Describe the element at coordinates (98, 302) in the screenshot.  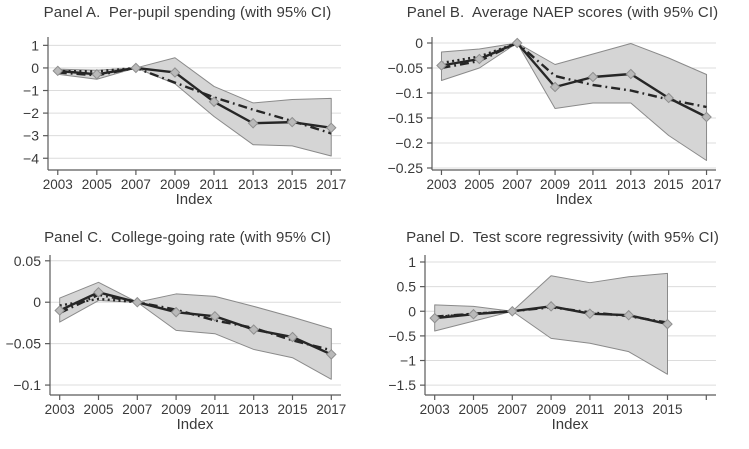
I see `series-pre-period-fit` at that location.